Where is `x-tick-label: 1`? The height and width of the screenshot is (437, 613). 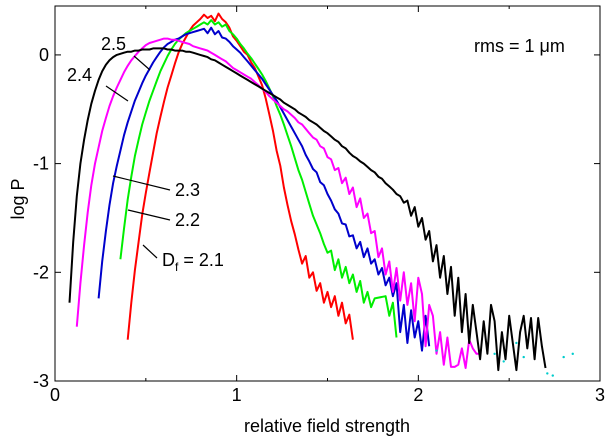
x-tick-label: 1 is located at coordinates (237, 395).